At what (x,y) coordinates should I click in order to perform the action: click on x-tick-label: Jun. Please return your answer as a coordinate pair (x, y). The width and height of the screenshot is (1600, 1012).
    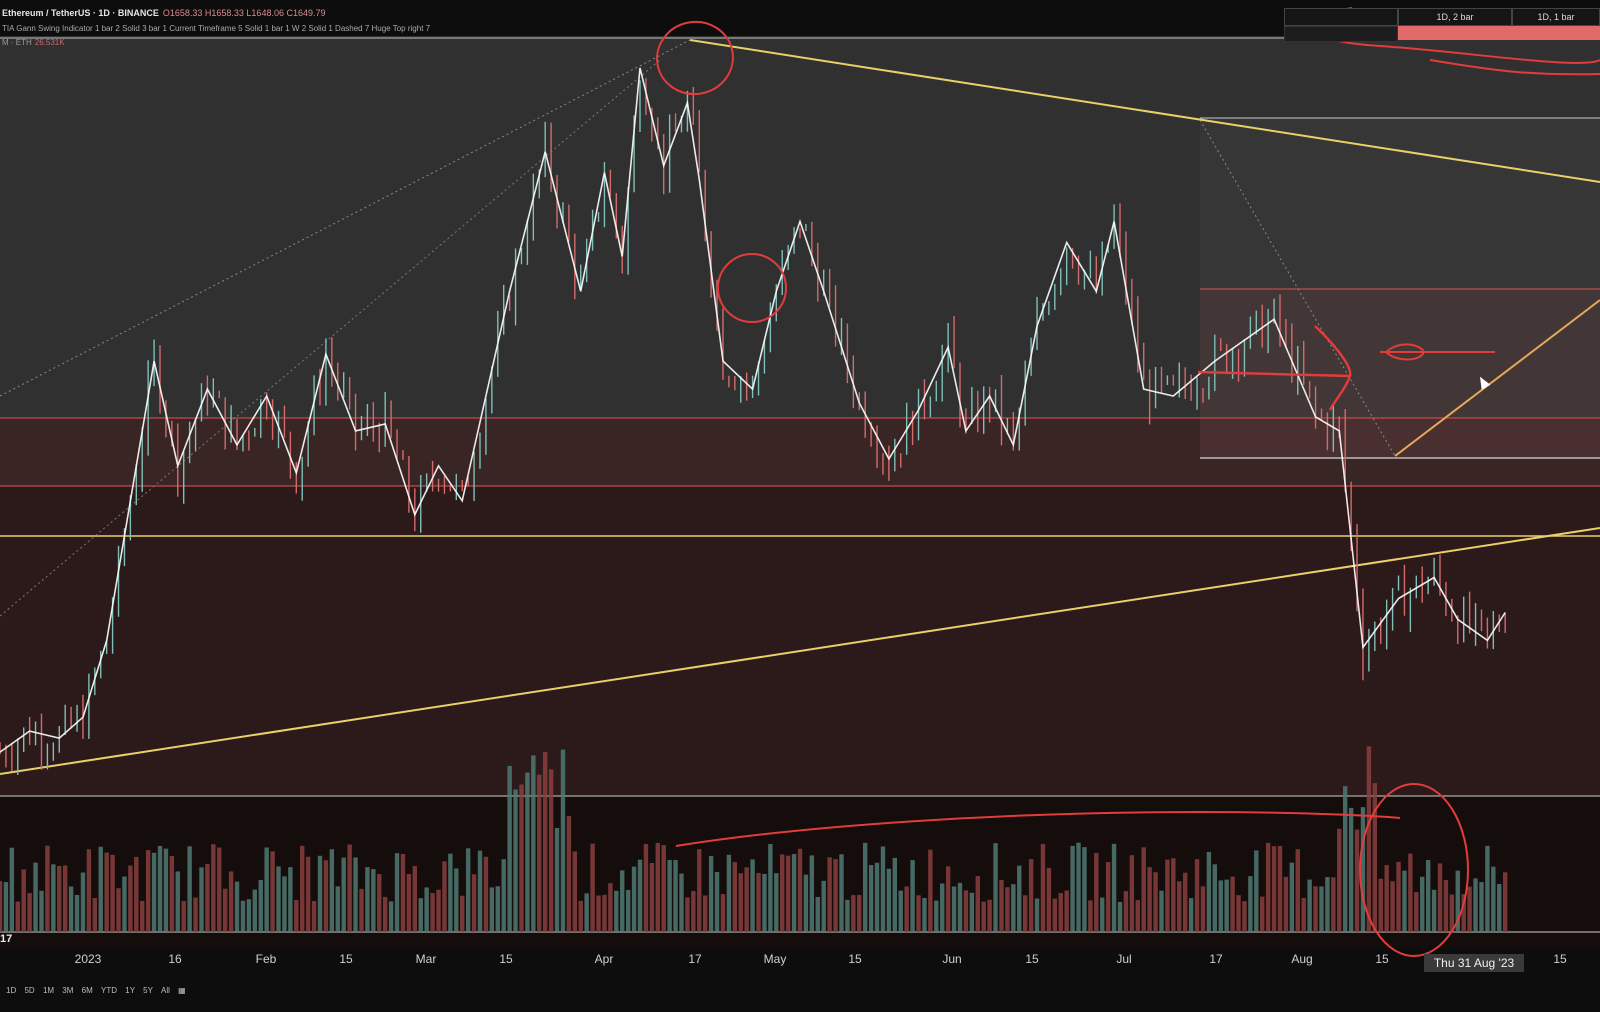
    Looking at the image, I should click on (952, 959).